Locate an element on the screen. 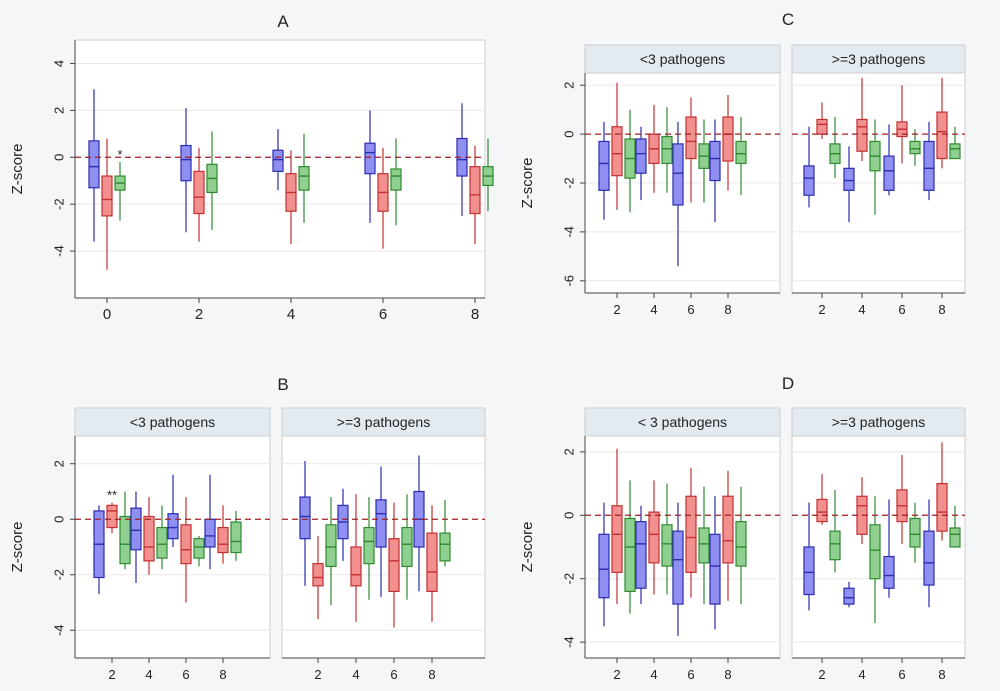 The width and height of the screenshot is (1000, 691). facet-title: < 3 pathogens is located at coordinates (682, 422).